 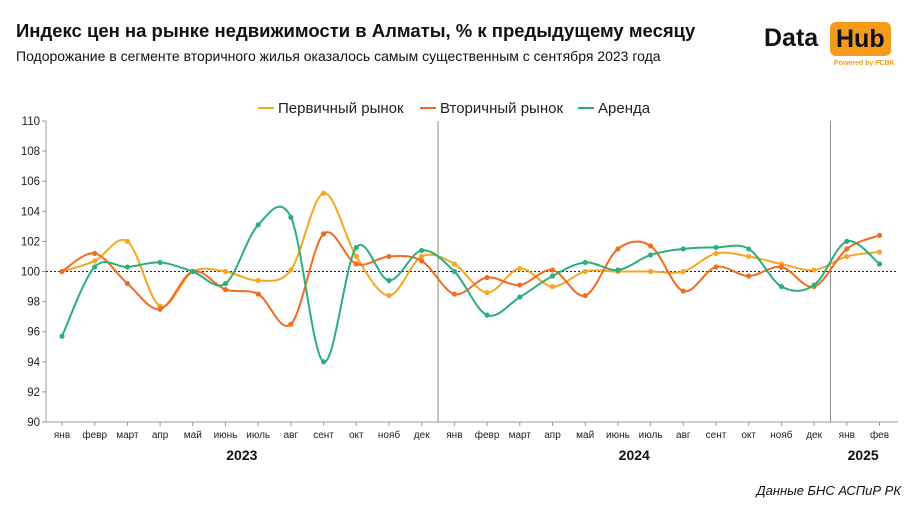 I want to click on year-label: 2025, so click(x=863, y=455).